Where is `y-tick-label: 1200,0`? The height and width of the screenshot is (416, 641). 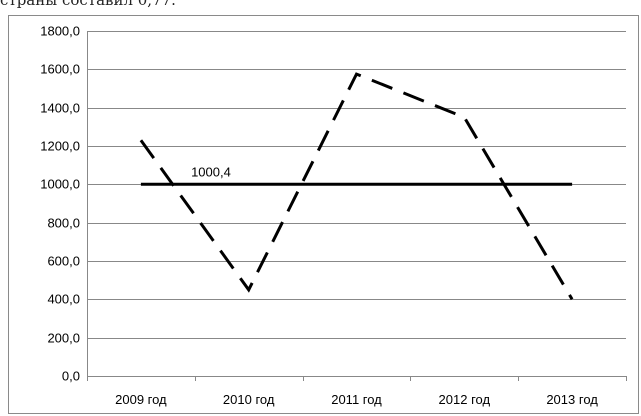 y-tick-label: 1200,0 is located at coordinates (60, 146).